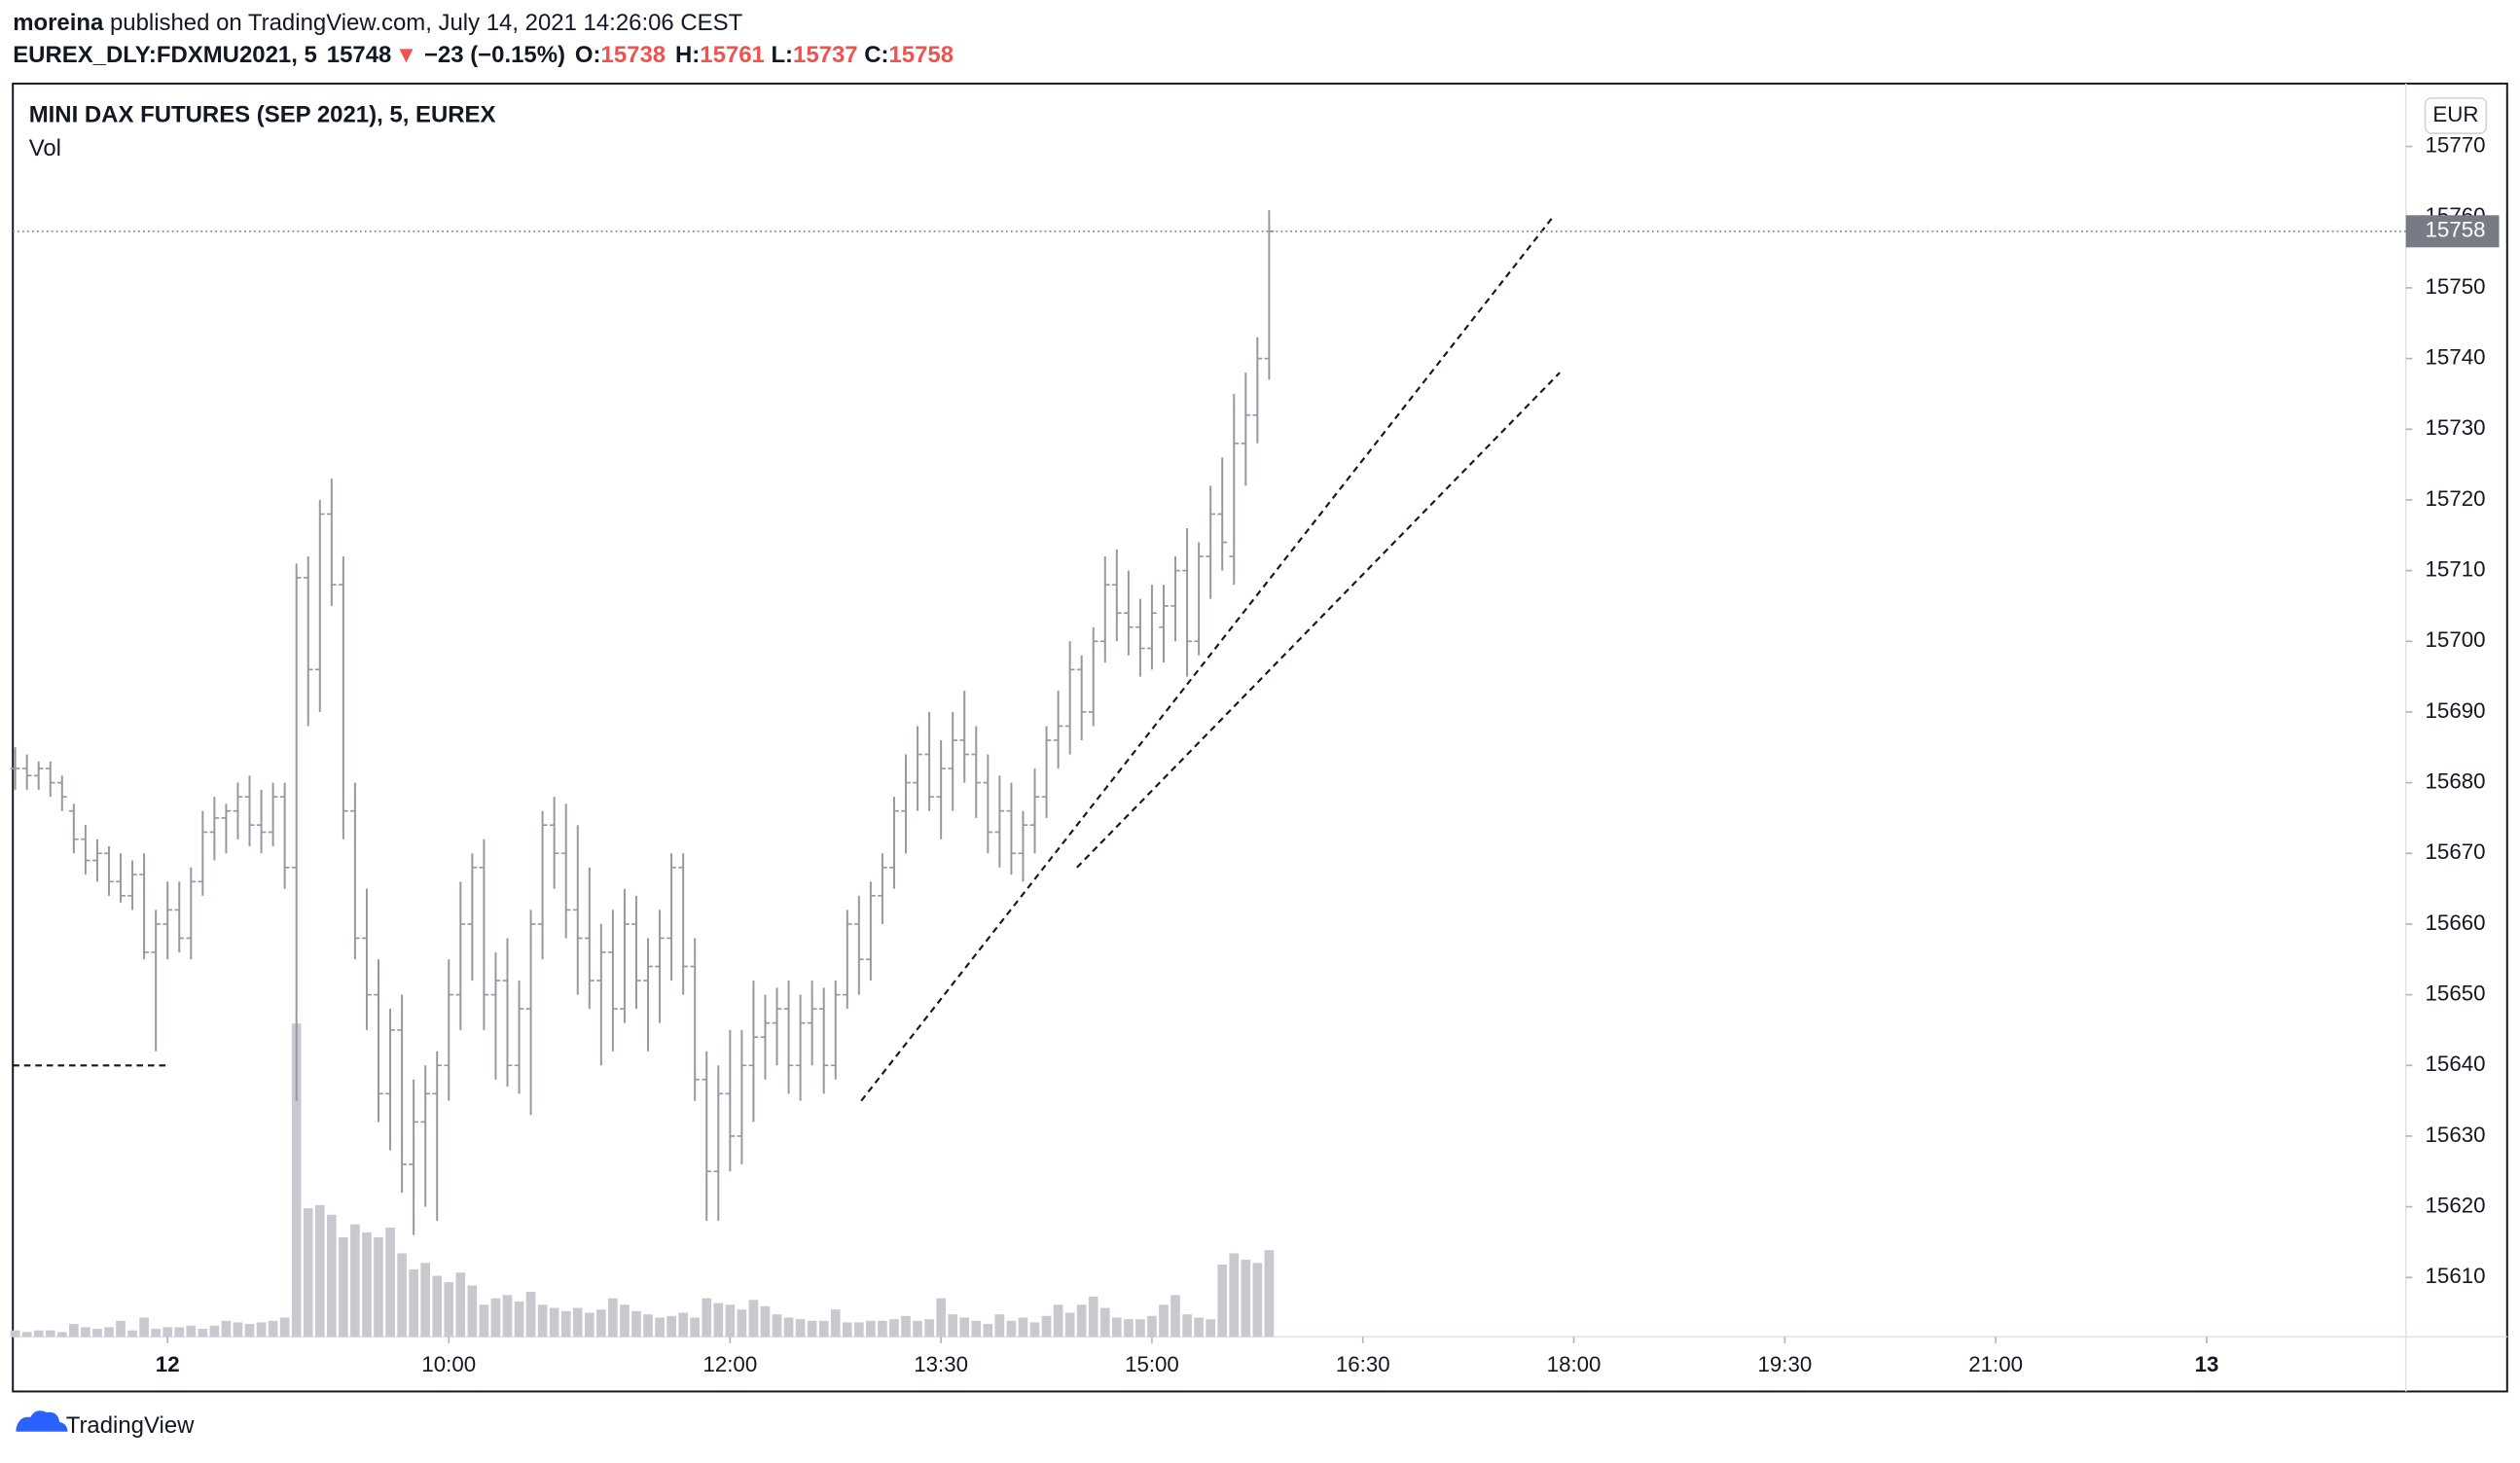 The height and width of the screenshot is (1463, 2520). I want to click on y-tick-label: 15740, so click(2456, 356).